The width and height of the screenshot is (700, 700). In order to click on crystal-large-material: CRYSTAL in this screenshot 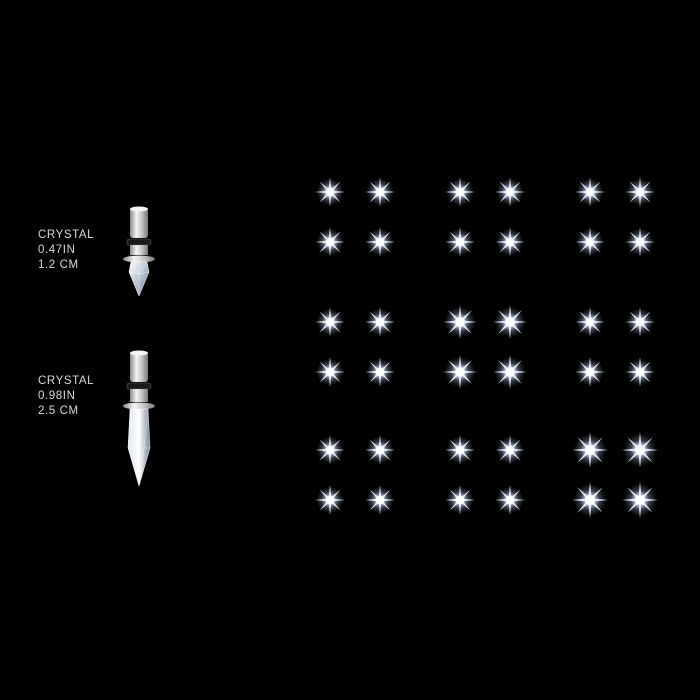, I will do `click(66, 381)`.